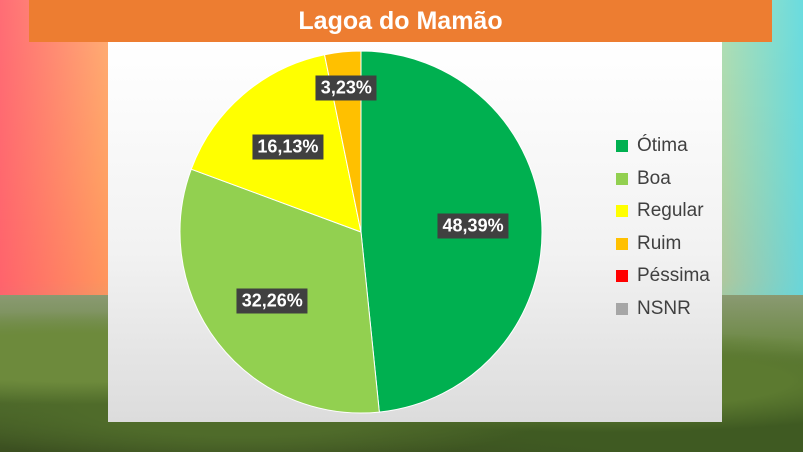 The image size is (803, 452). I want to click on legend-item-ruim: Ruim, so click(663, 244).